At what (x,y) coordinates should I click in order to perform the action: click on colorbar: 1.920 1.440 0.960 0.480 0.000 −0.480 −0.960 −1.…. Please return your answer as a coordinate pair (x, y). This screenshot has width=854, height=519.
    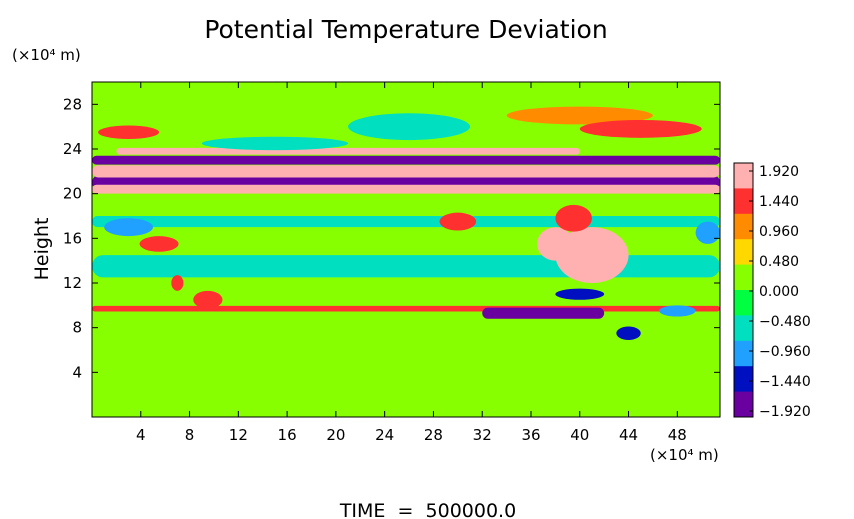
    Looking at the image, I should click on (772, 291).